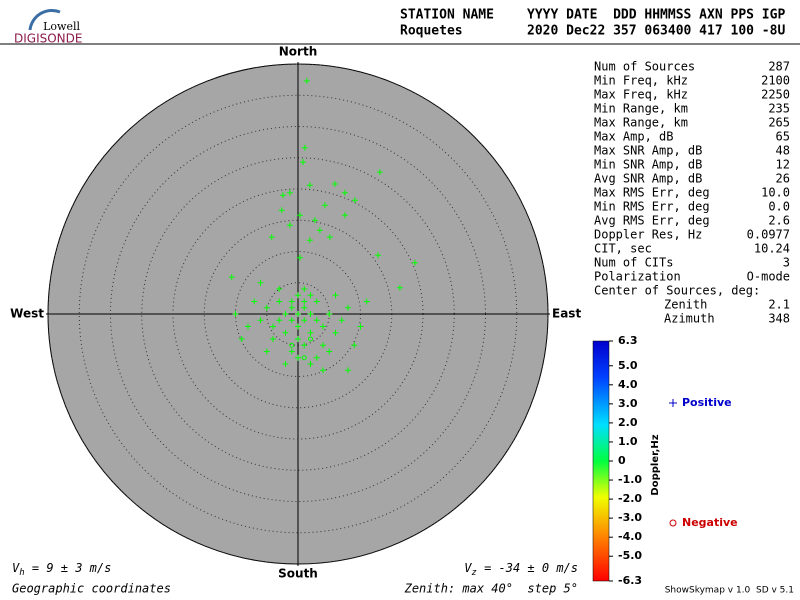  Describe the element at coordinates (775, 95) in the screenshot. I see `stat-value: 2250` at that location.